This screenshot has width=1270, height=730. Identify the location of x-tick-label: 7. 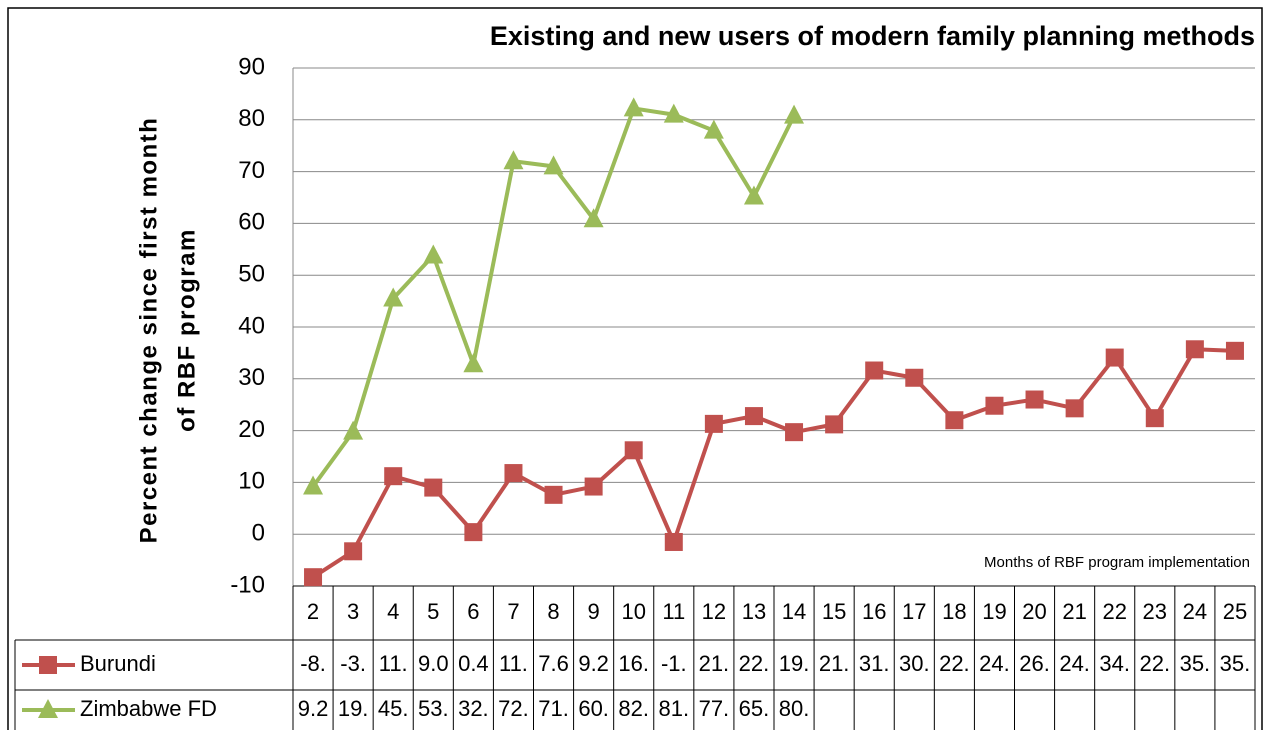
(513, 611).